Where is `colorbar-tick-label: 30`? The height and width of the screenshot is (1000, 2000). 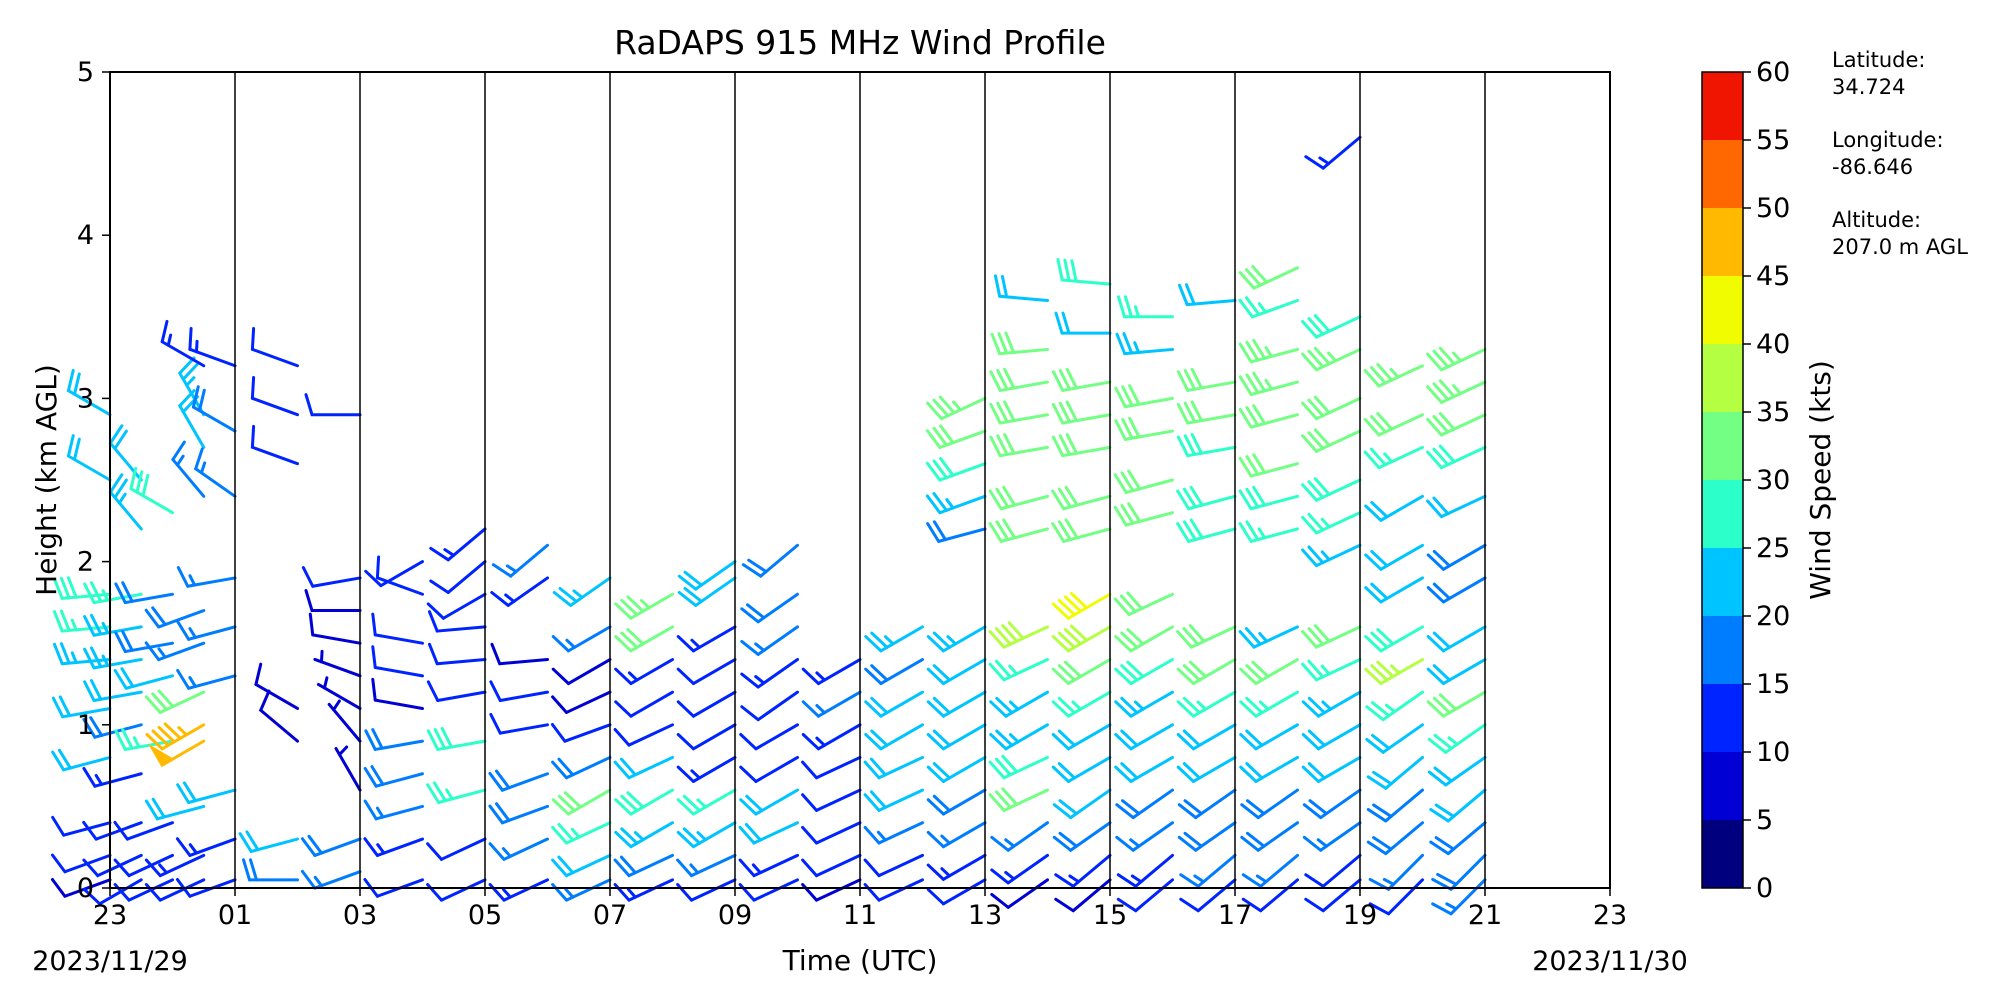
colorbar-tick-label: 30 is located at coordinates (1773, 480).